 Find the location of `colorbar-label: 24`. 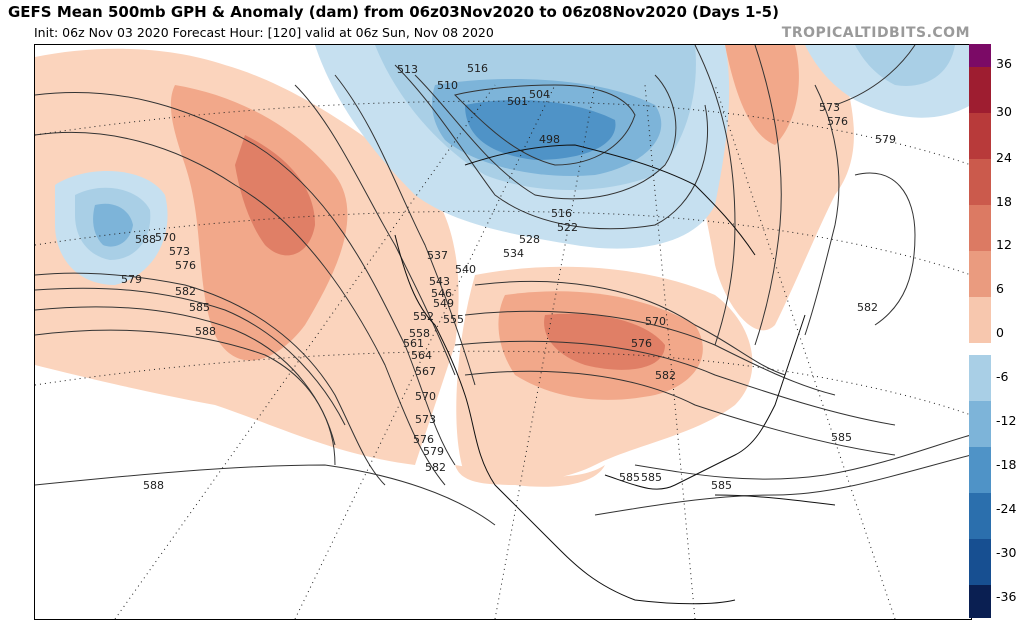

colorbar-label: 24 is located at coordinates (1004, 157).